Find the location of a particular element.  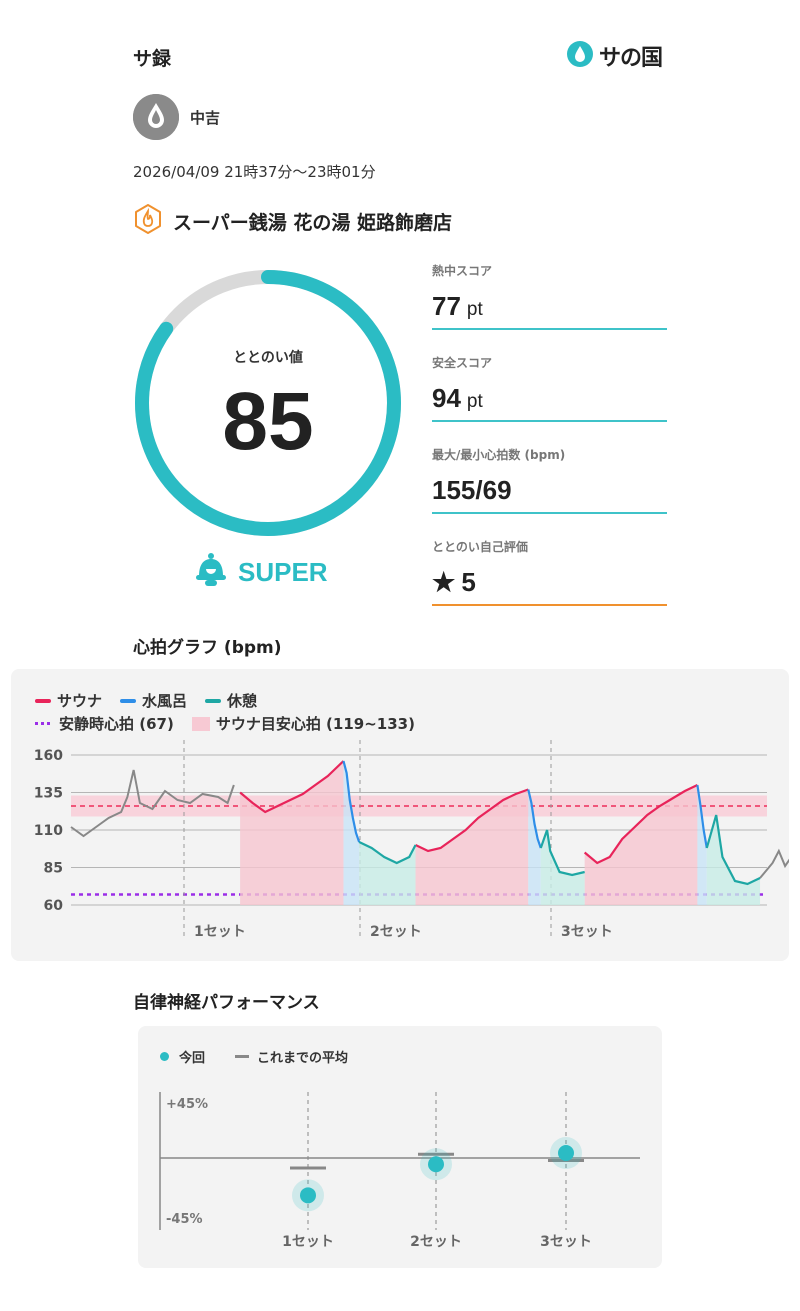

ans-title: 自律神経パフォーマンス is located at coordinates (226, 1003).